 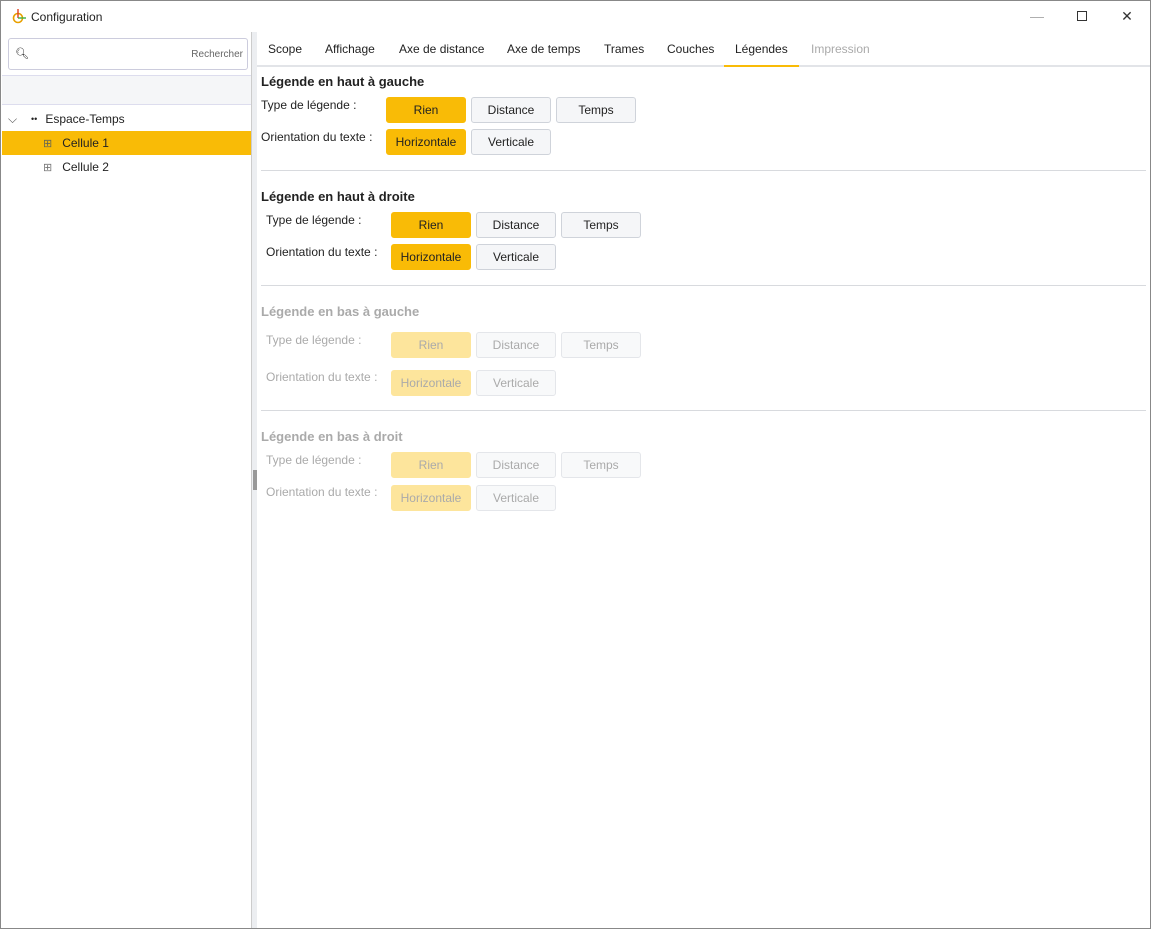 I want to click on section-title: Légende en haut à droite, so click(x=338, y=196).